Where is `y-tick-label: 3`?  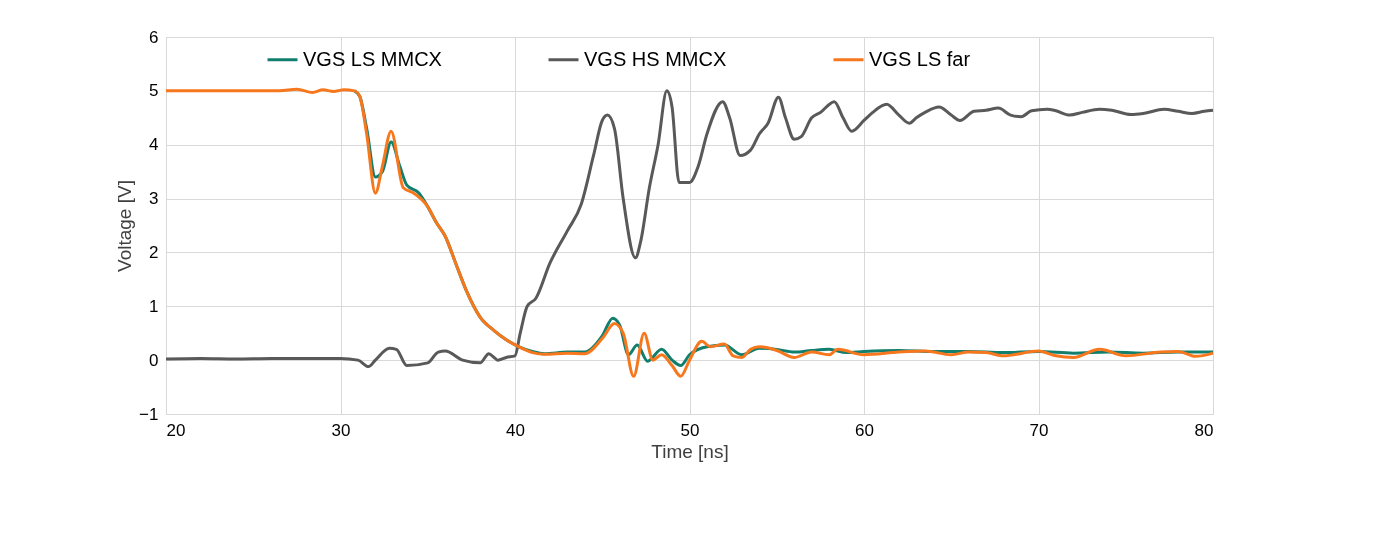 y-tick-label: 3 is located at coordinates (154, 199).